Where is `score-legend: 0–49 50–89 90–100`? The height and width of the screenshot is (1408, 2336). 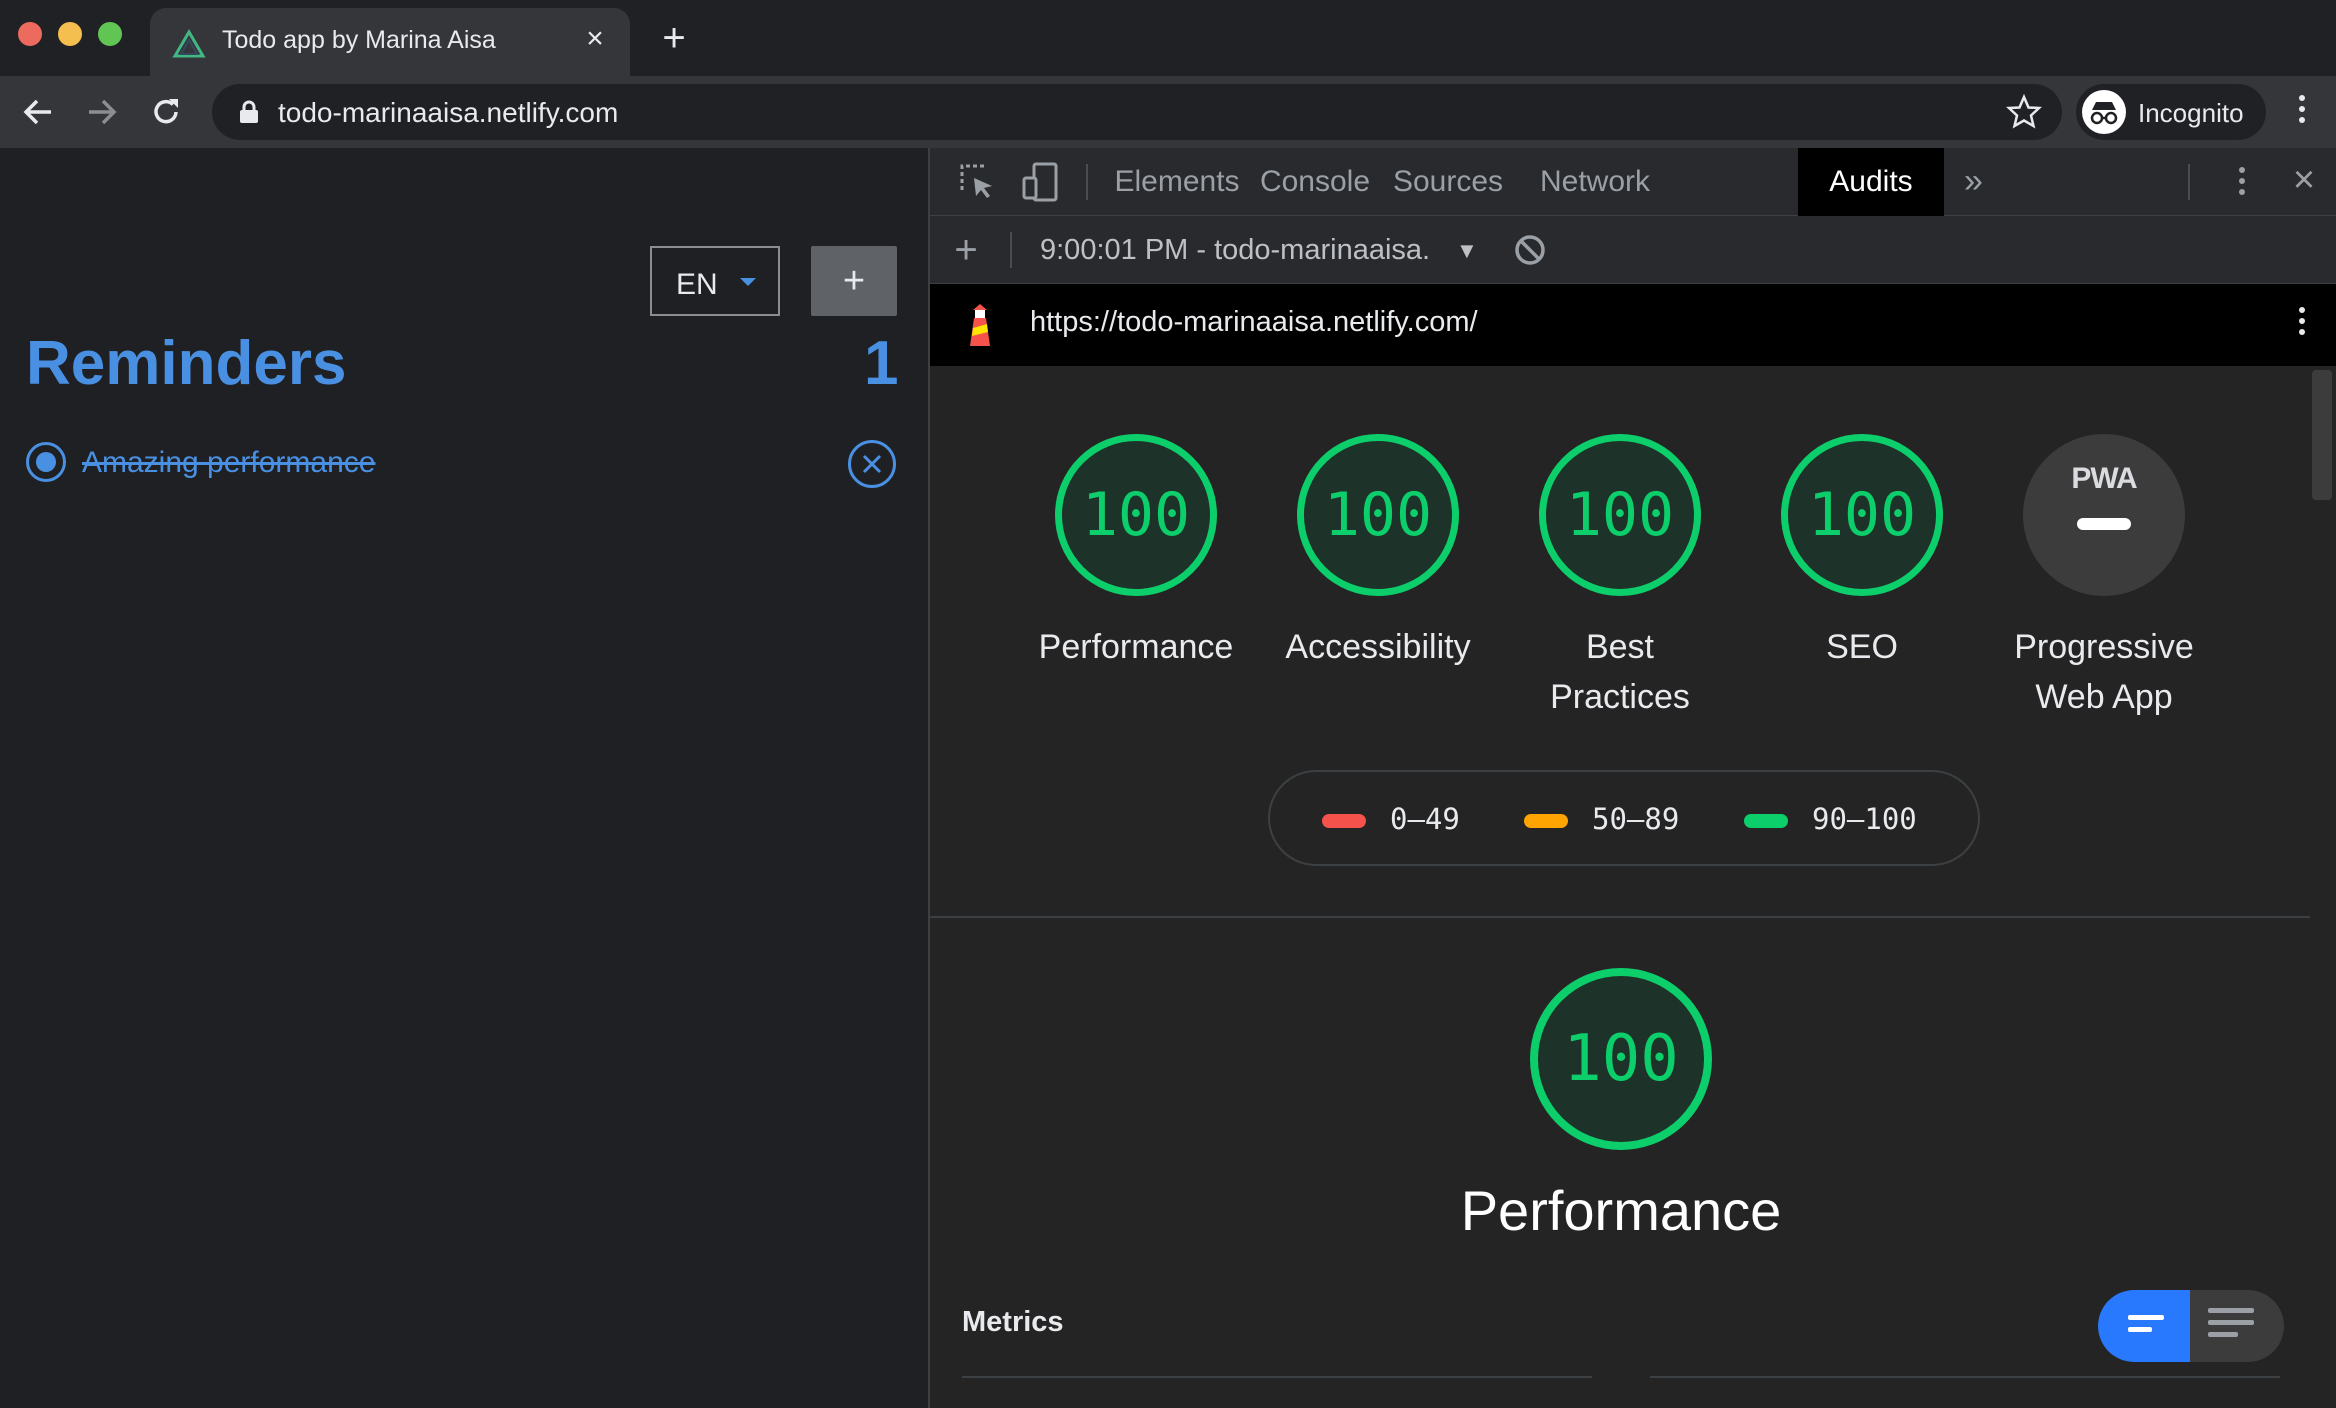 score-legend: 0–49 50–89 90–100 is located at coordinates (1624, 818).